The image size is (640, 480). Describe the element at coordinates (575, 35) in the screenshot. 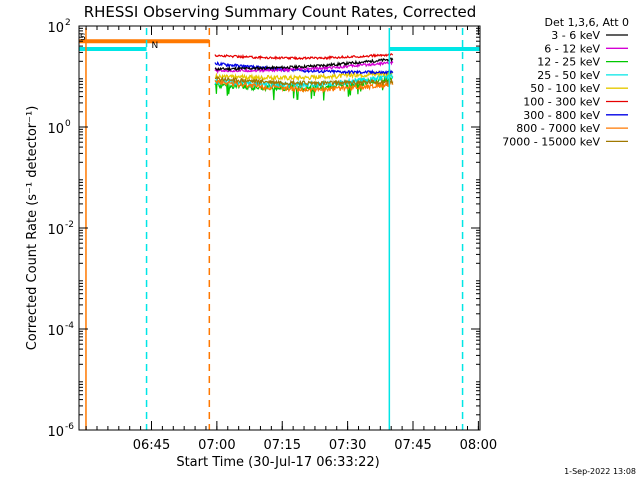

I see `legend-label: 3 - 6 keV` at that location.